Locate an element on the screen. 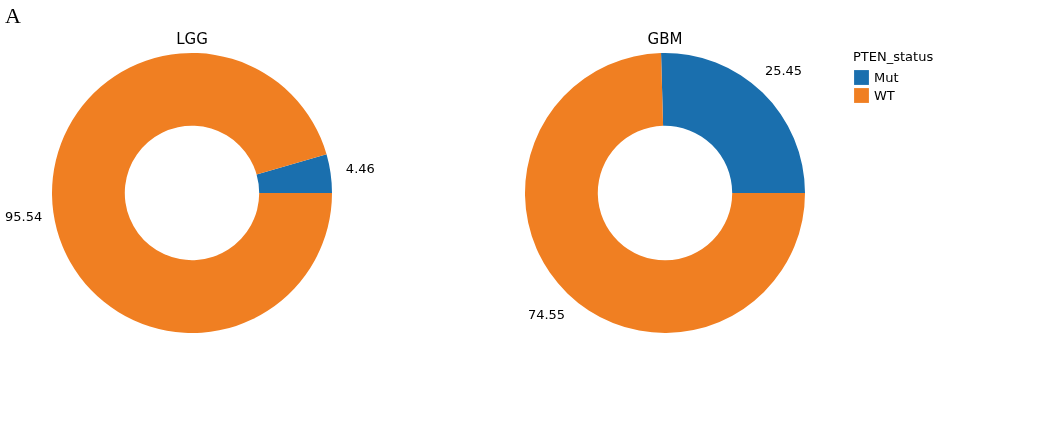 Image resolution: width=1064 pixels, height=446 pixels. data-label: 74.55 is located at coordinates (546, 314).